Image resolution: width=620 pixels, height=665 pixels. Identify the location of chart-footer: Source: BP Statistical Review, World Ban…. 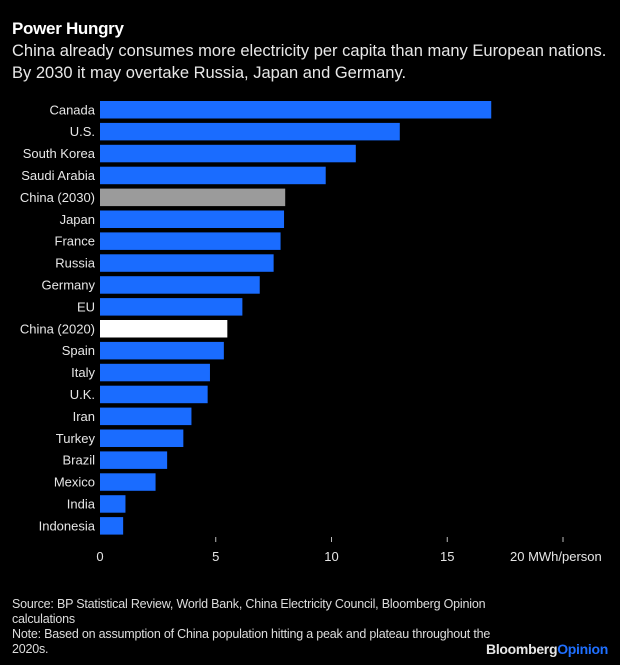
(252, 627).